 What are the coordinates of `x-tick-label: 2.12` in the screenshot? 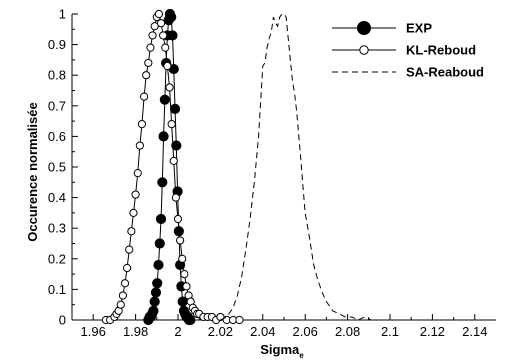 It's located at (432, 331).